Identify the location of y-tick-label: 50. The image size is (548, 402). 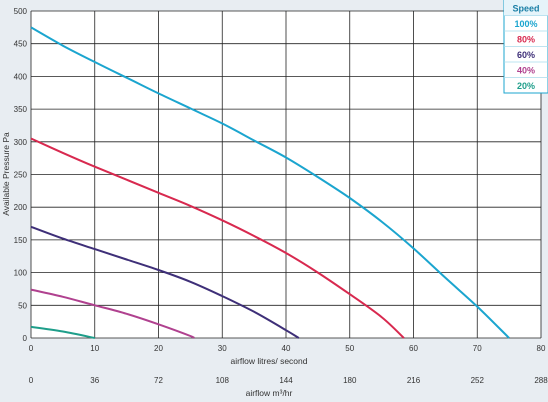
(22, 305).